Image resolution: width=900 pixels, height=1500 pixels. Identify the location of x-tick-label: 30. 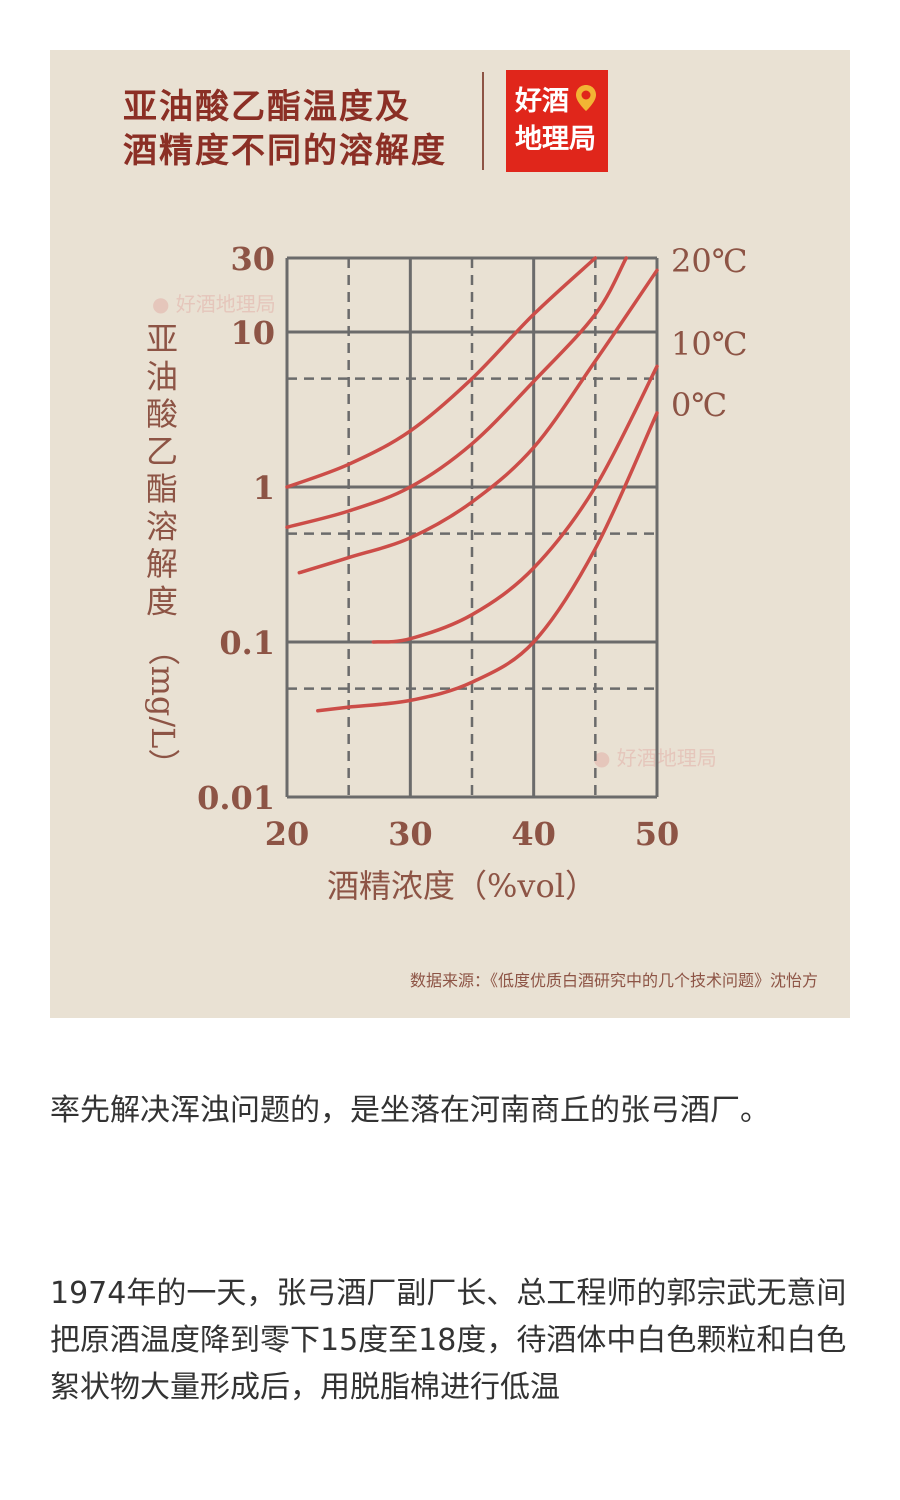
(410, 834).